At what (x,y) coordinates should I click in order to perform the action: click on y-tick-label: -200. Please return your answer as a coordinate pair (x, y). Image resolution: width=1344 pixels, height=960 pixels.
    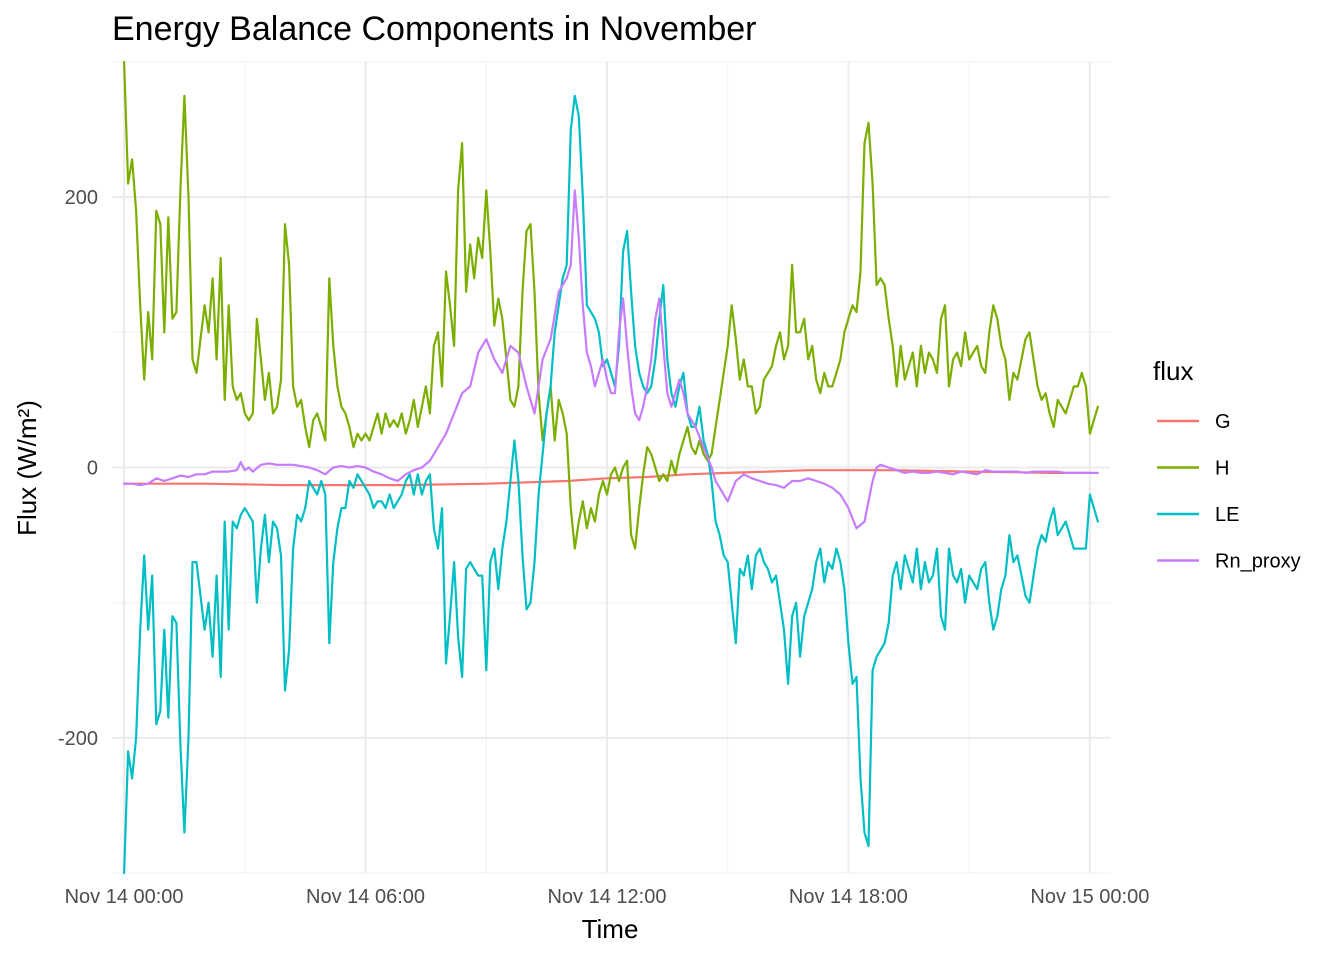
    Looking at the image, I should click on (78, 739).